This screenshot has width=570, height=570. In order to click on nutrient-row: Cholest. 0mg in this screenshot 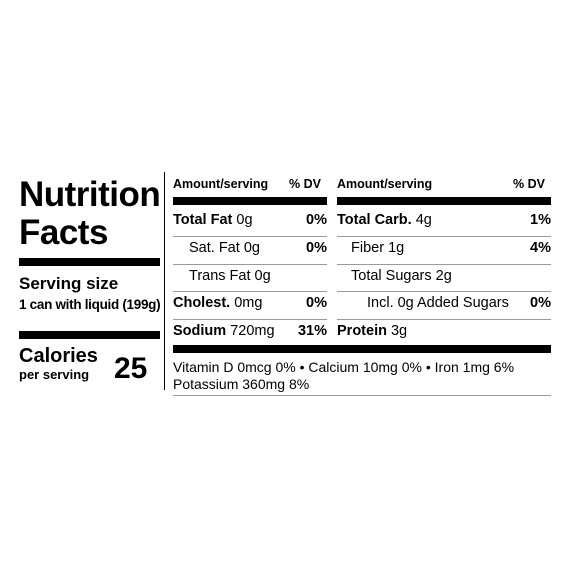, I will do `click(218, 303)`.